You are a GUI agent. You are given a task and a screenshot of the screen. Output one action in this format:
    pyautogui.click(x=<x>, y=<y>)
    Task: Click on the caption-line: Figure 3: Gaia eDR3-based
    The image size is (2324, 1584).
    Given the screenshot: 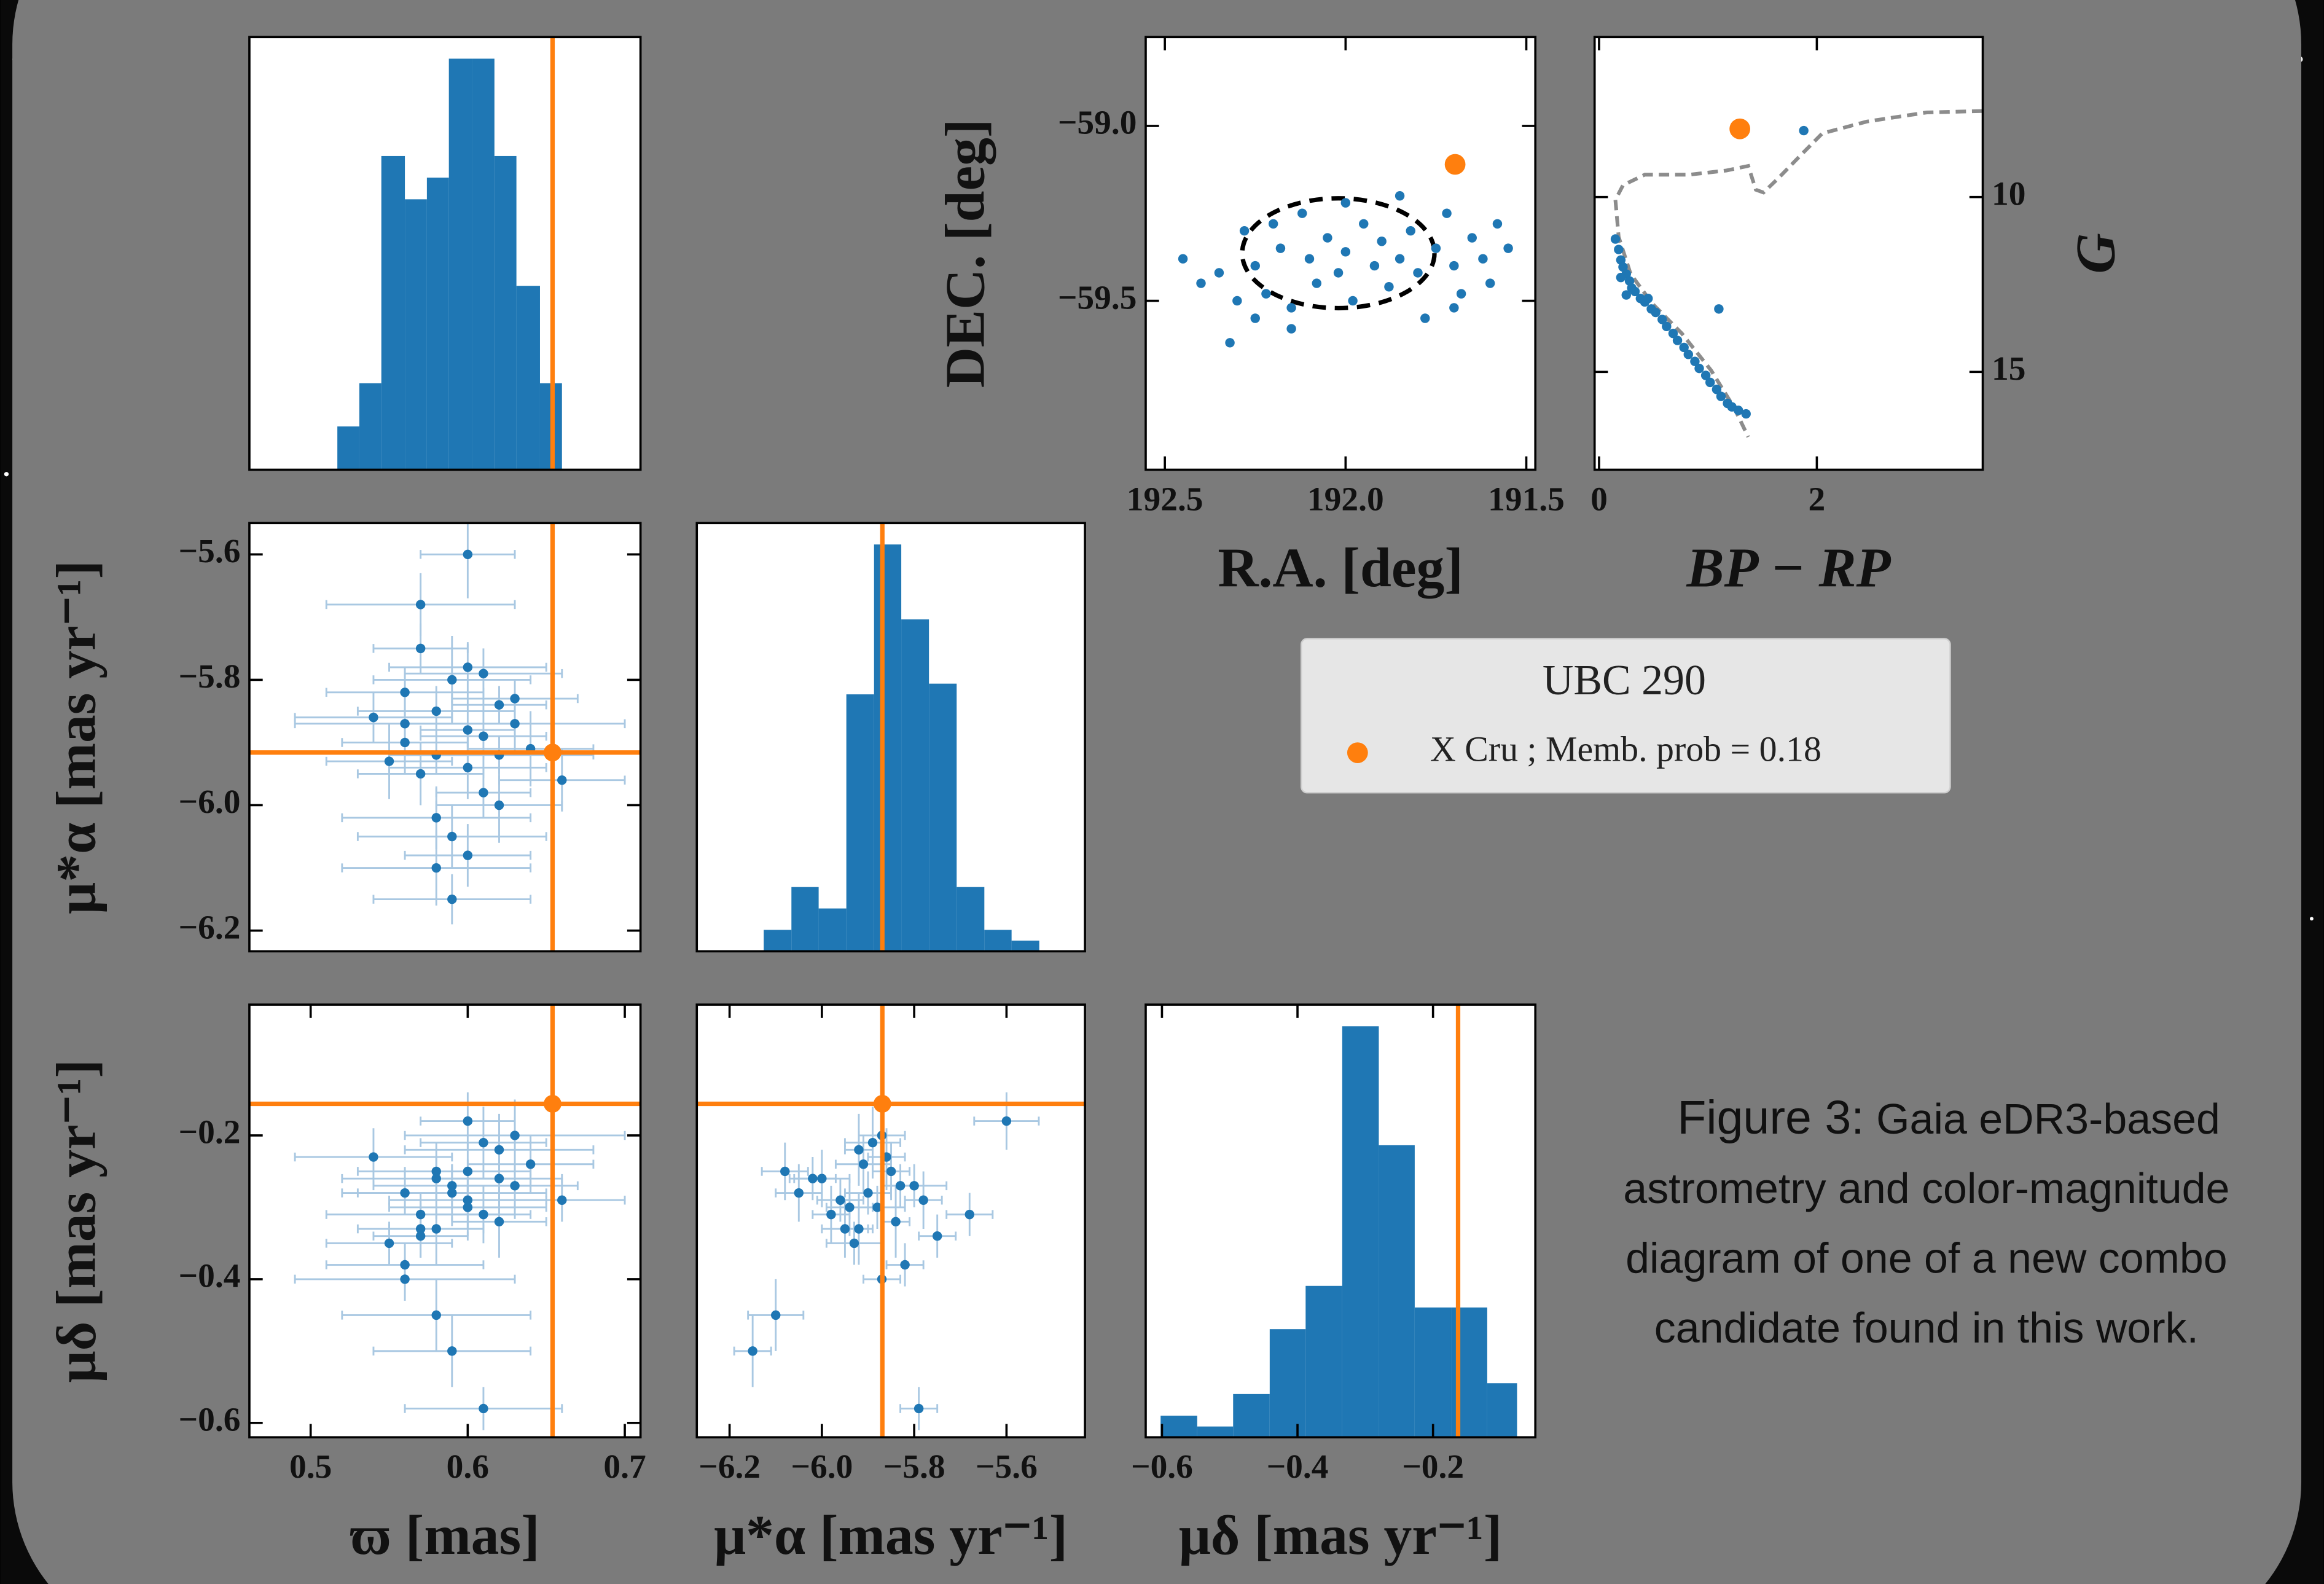 What is the action you would take?
    pyautogui.click(x=1949, y=1117)
    